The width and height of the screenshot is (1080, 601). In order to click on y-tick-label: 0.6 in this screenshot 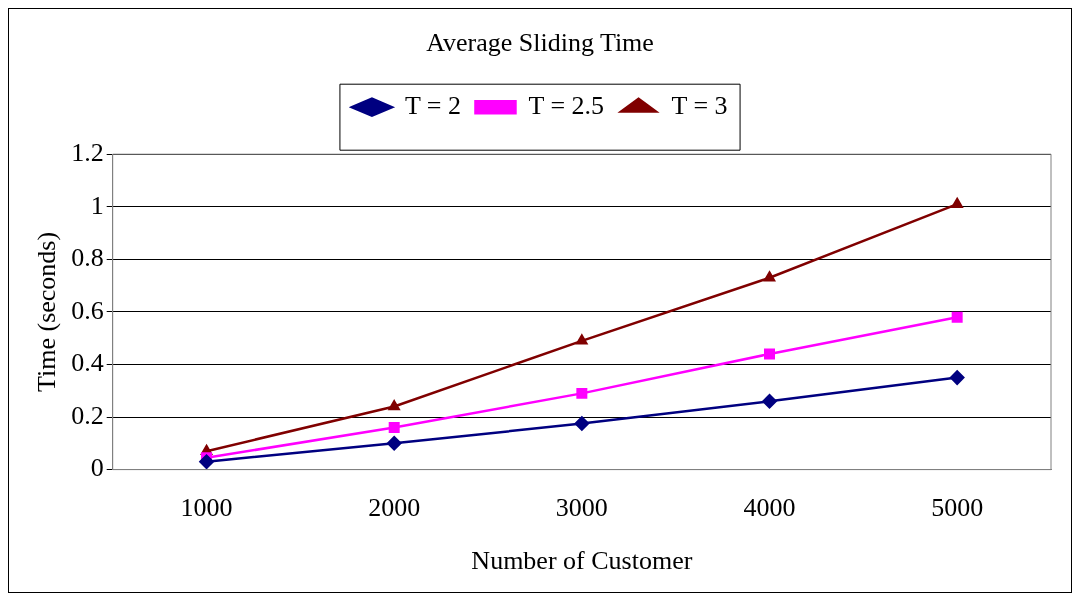, I will do `click(87, 310)`.